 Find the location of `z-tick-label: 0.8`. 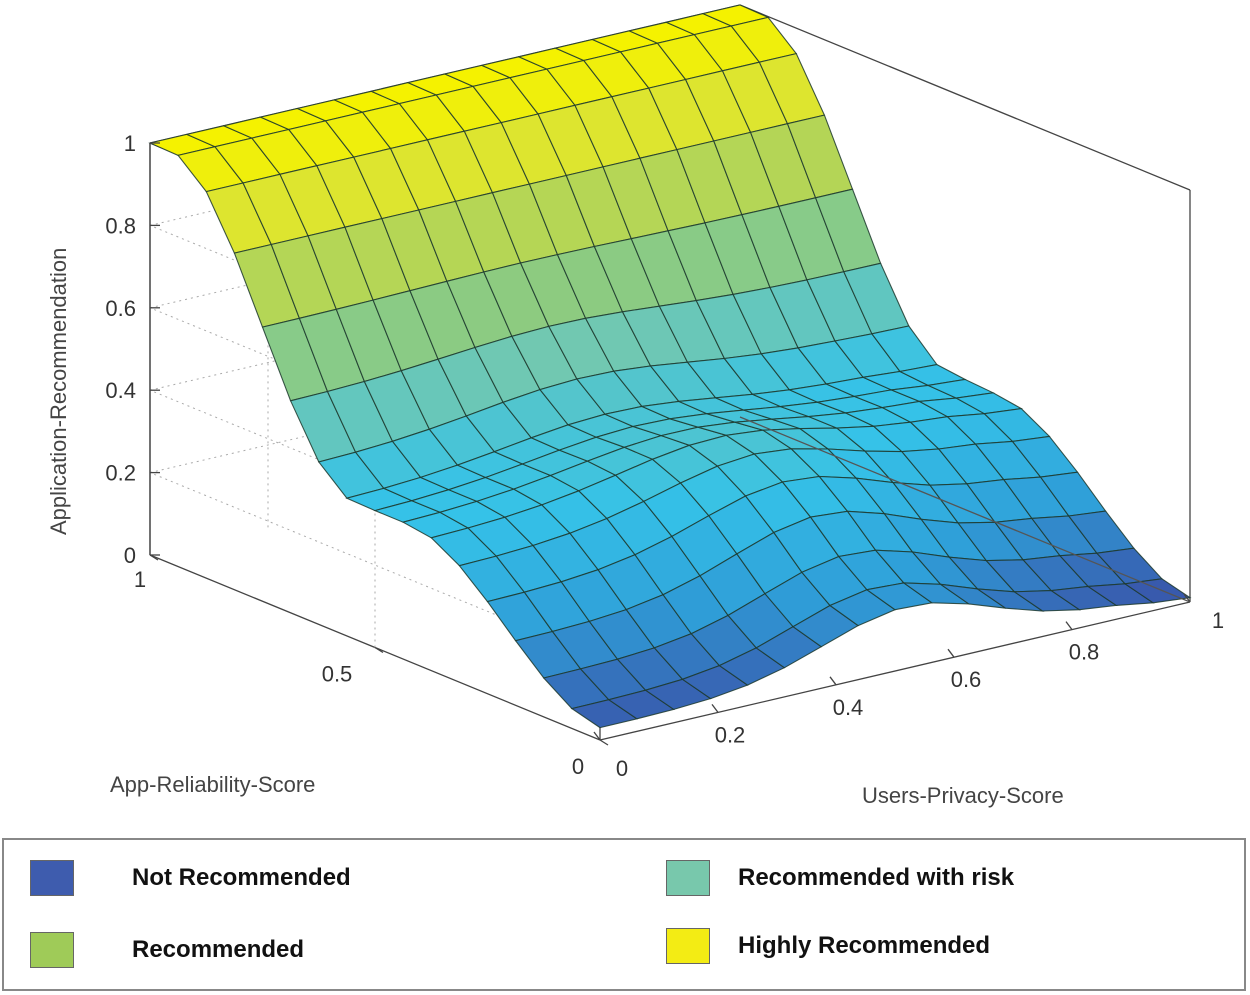

z-tick-label: 0.8 is located at coordinates (120, 225).